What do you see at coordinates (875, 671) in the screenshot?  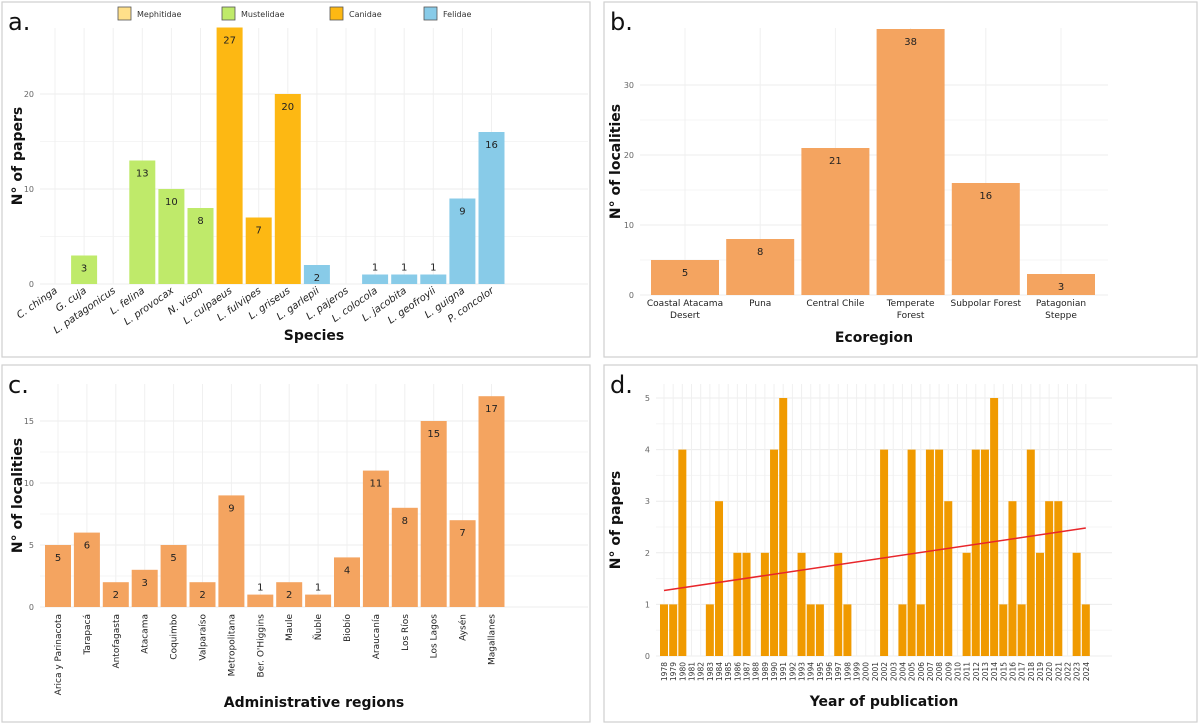 I see `x-tick-label: 2001` at bounding box center [875, 671].